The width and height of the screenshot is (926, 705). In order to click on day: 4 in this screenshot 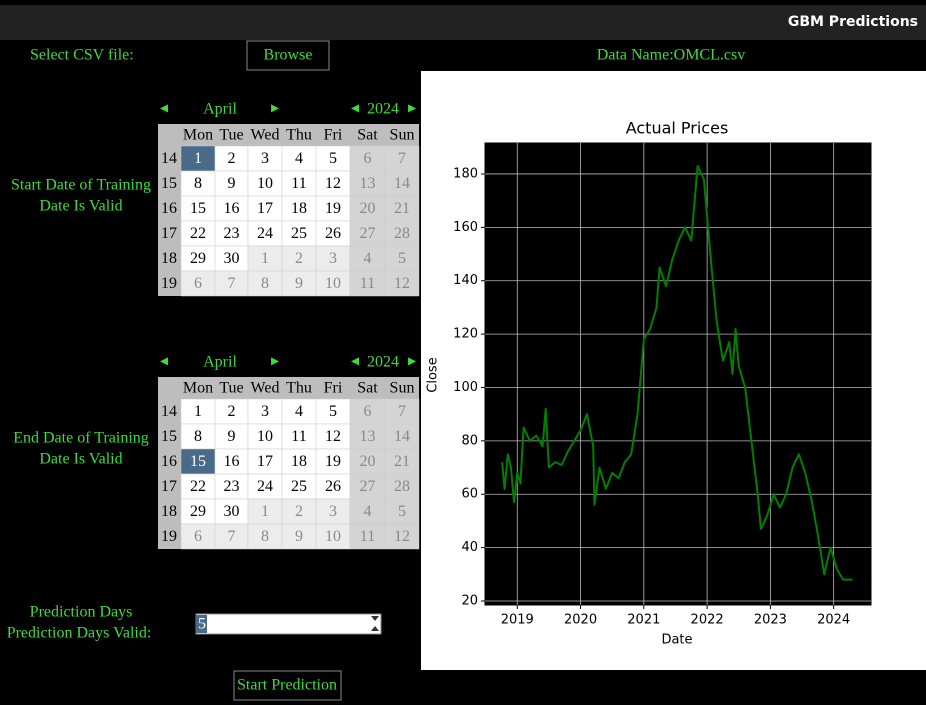, I will do `click(368, 258)`.